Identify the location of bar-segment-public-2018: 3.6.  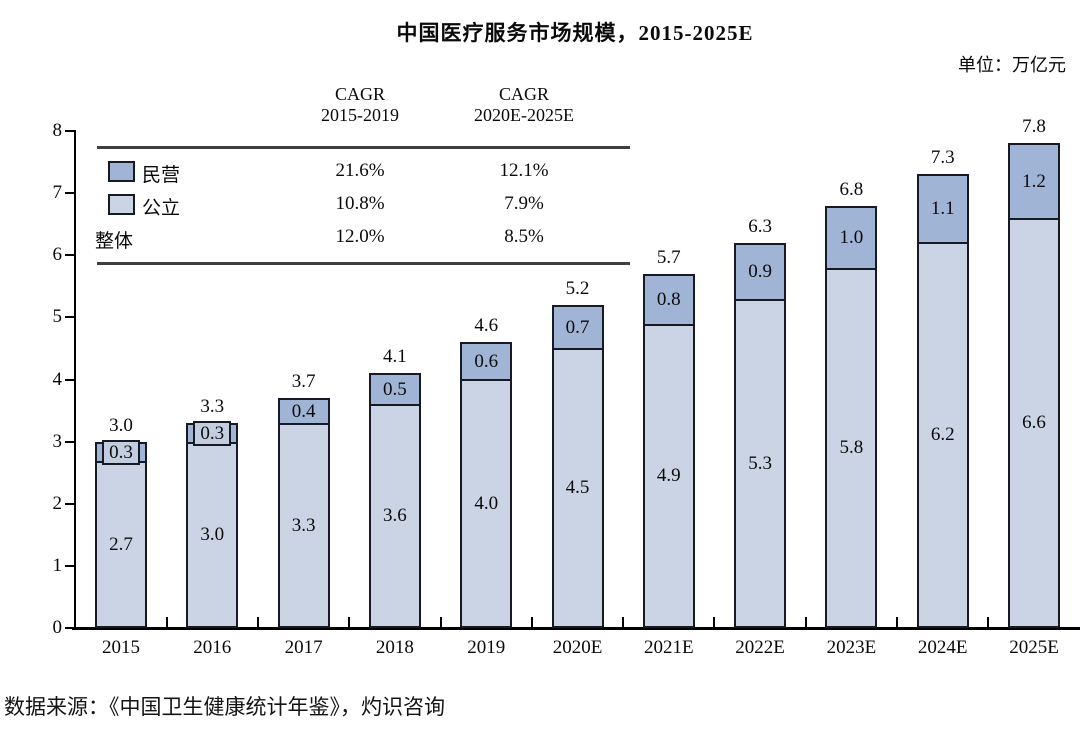
(395, 516).